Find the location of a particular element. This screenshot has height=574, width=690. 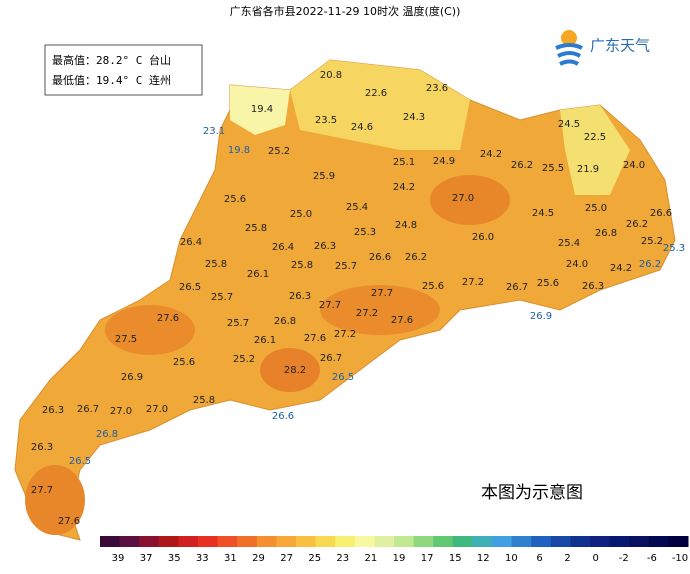

legend-label: 29 is located at coordinates (258, 558).